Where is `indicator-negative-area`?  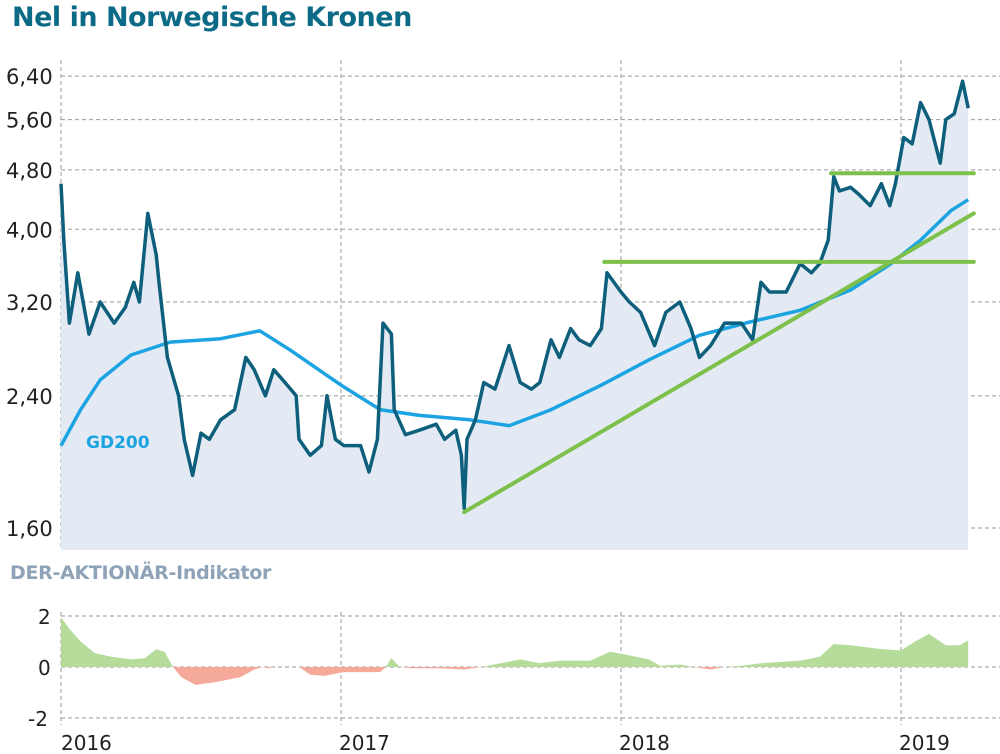
indicator-negative-area is located at coordinates (515, 676).